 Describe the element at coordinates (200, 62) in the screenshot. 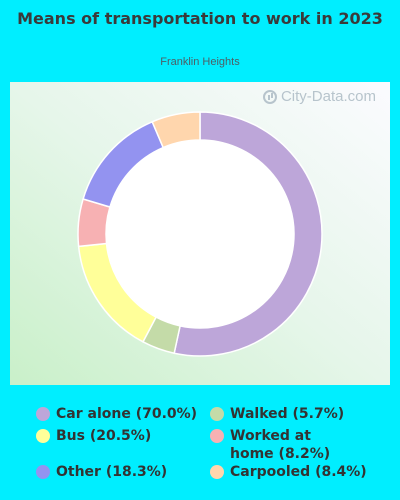

I see `chart-subtitle: Franklin Heights` at that location.